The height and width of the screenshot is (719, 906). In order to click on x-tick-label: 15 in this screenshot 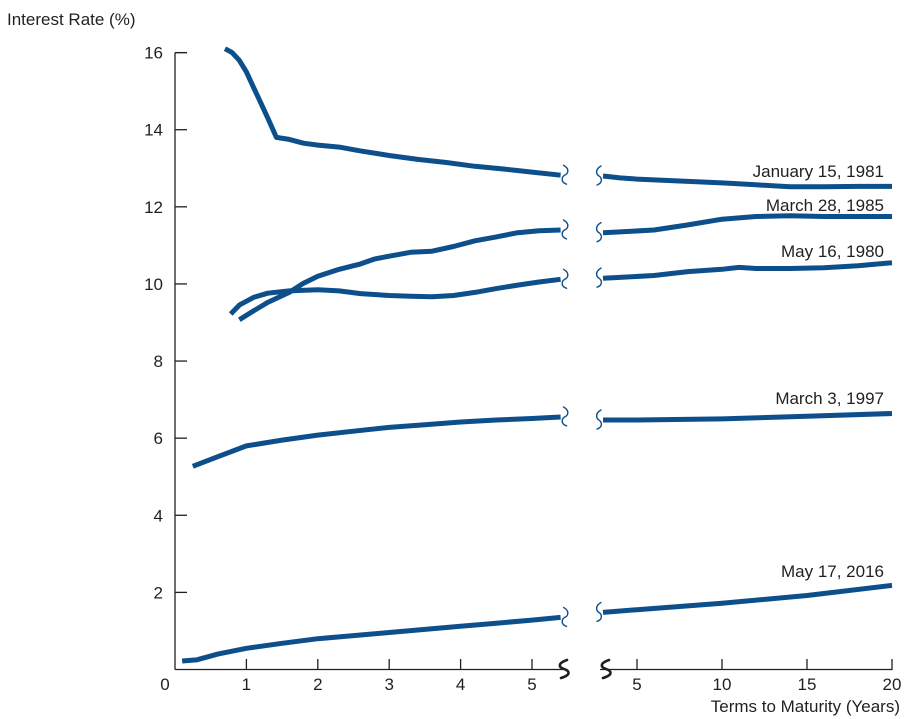, I will do `click(807, 684)`.